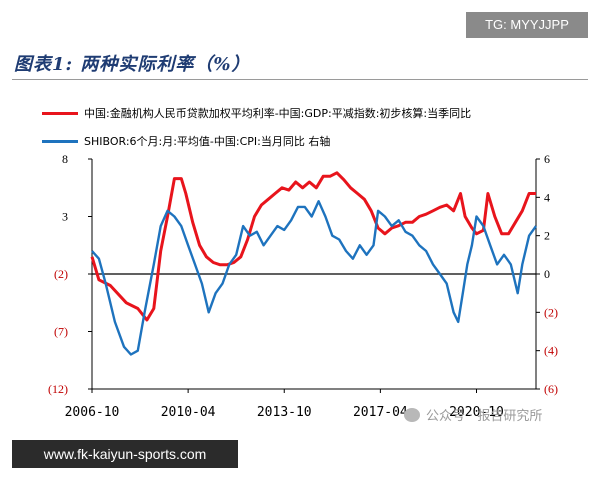  What do you see at coordinates (300, 79) in the screenshot?
I see `title-divider` at bounding box center [300, 79].